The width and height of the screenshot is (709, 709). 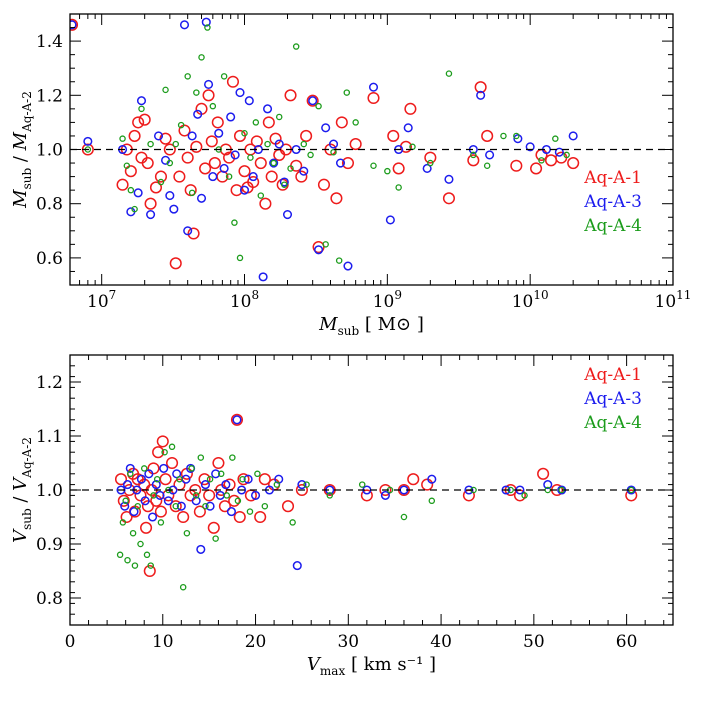 What do you see at coordinates (612, 226) in the screenshot?
I see `legend-entry: Aq-A-4` at bounding box center [612, 226].